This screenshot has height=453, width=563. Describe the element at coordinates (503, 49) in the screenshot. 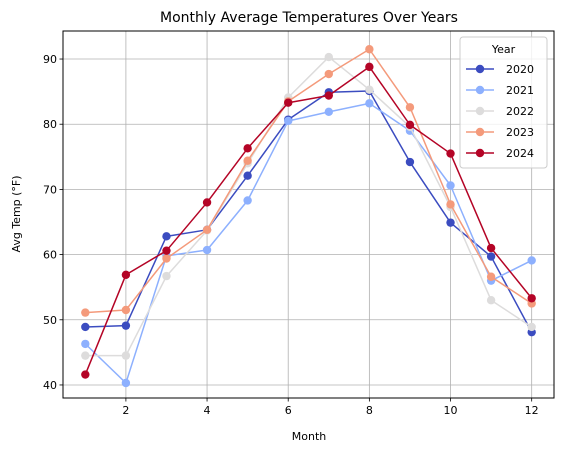

I see `legend-title: Year` at that location.